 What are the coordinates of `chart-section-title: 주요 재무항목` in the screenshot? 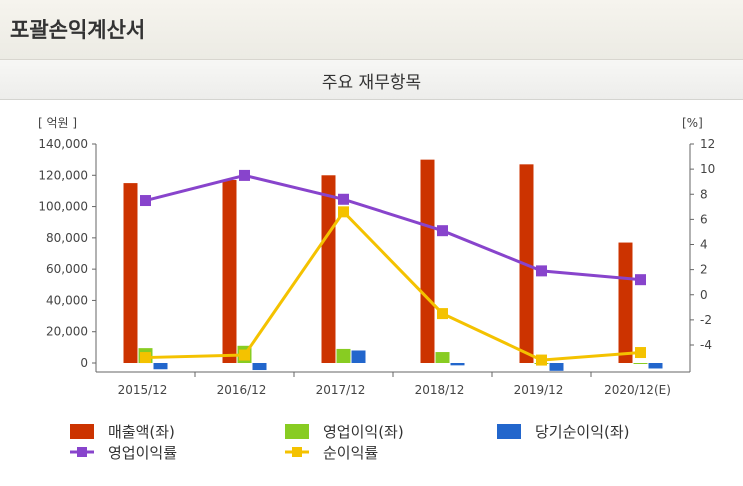 It's located at (371, 83).